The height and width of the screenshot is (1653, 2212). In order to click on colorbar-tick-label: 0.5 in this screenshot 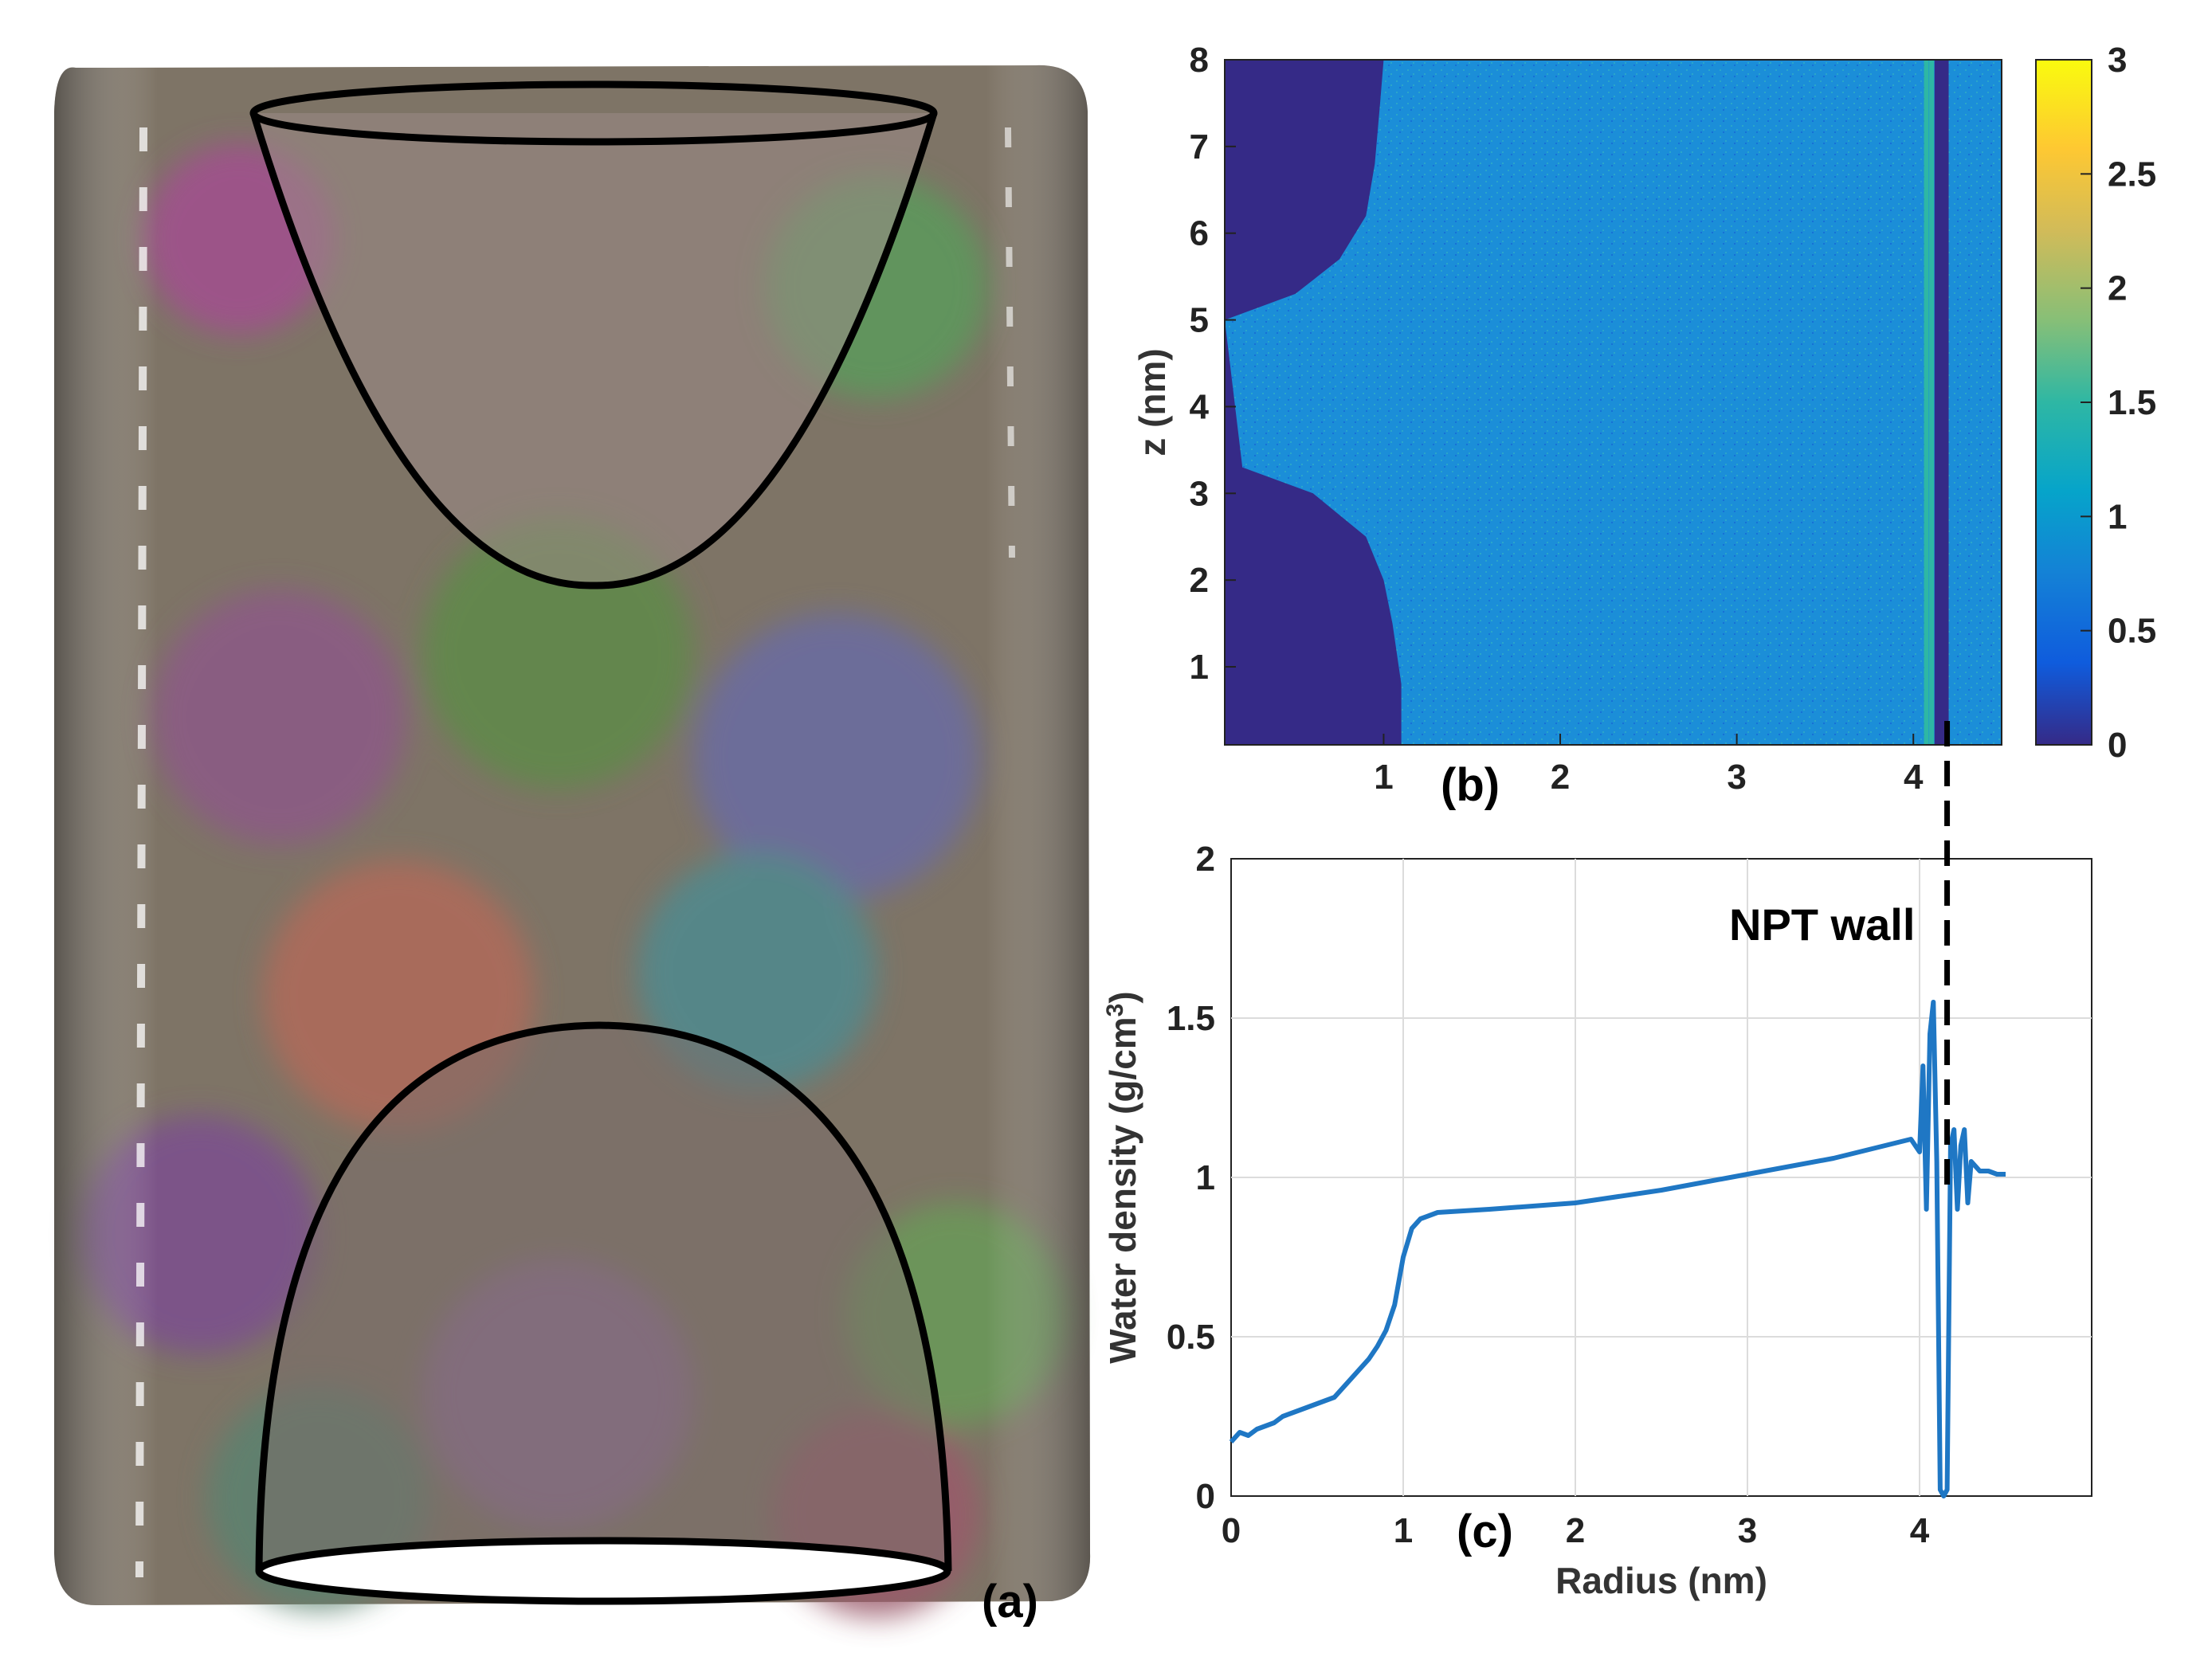, I will do `click(2132, 631)`.